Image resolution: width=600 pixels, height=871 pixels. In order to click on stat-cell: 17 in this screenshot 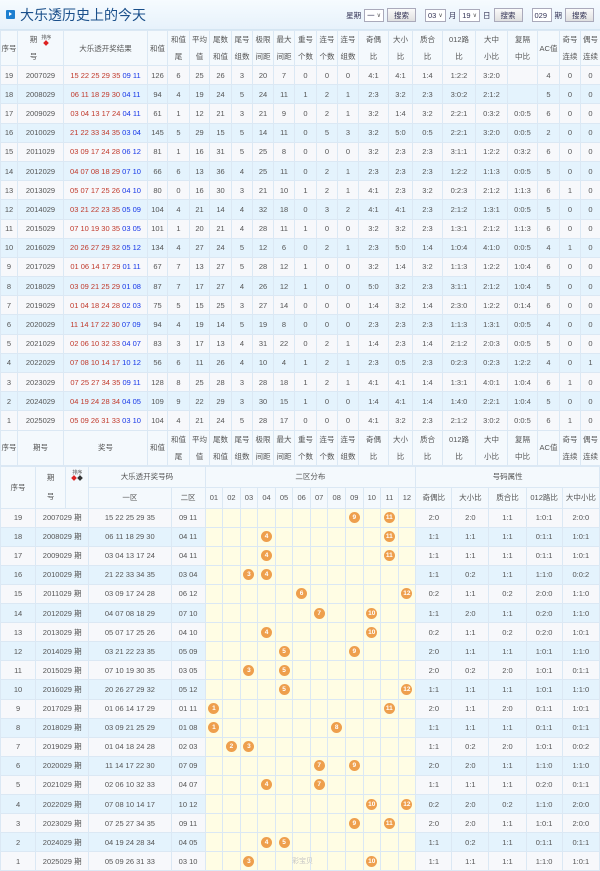, I will do `click(199, 286)`.